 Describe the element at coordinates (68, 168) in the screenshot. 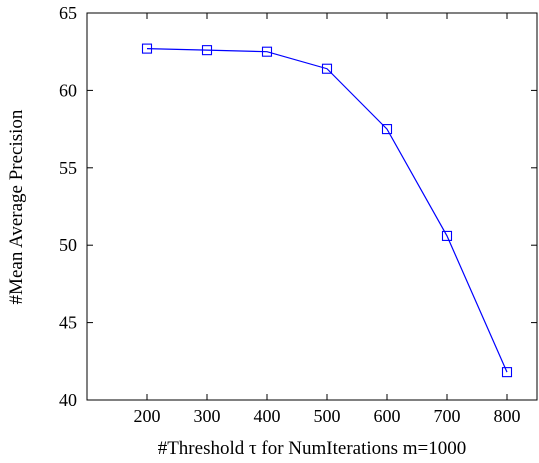

I see `y-tick-label: 55` at that location.